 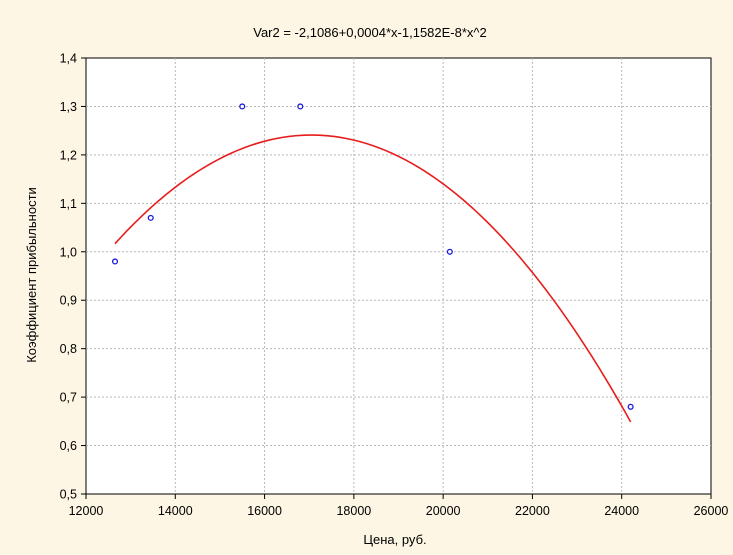 I want to click on x-tick-label: 26000, so click(x=711, y=511).